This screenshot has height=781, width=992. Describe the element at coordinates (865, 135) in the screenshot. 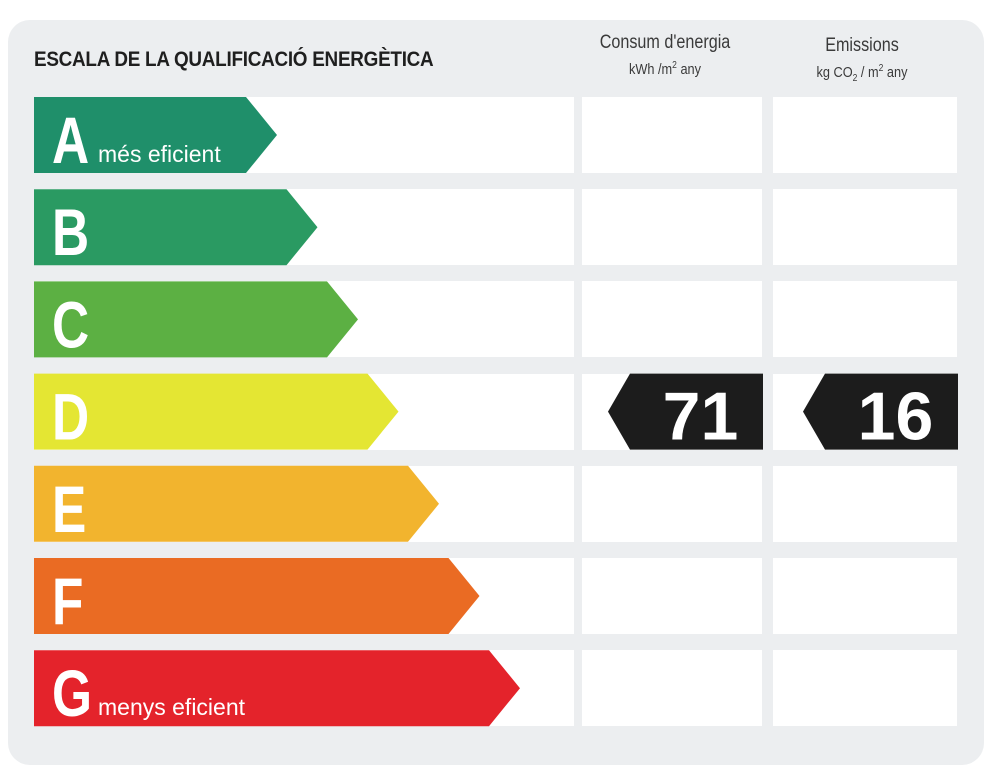

I see `emissions-cell-a` at that location.